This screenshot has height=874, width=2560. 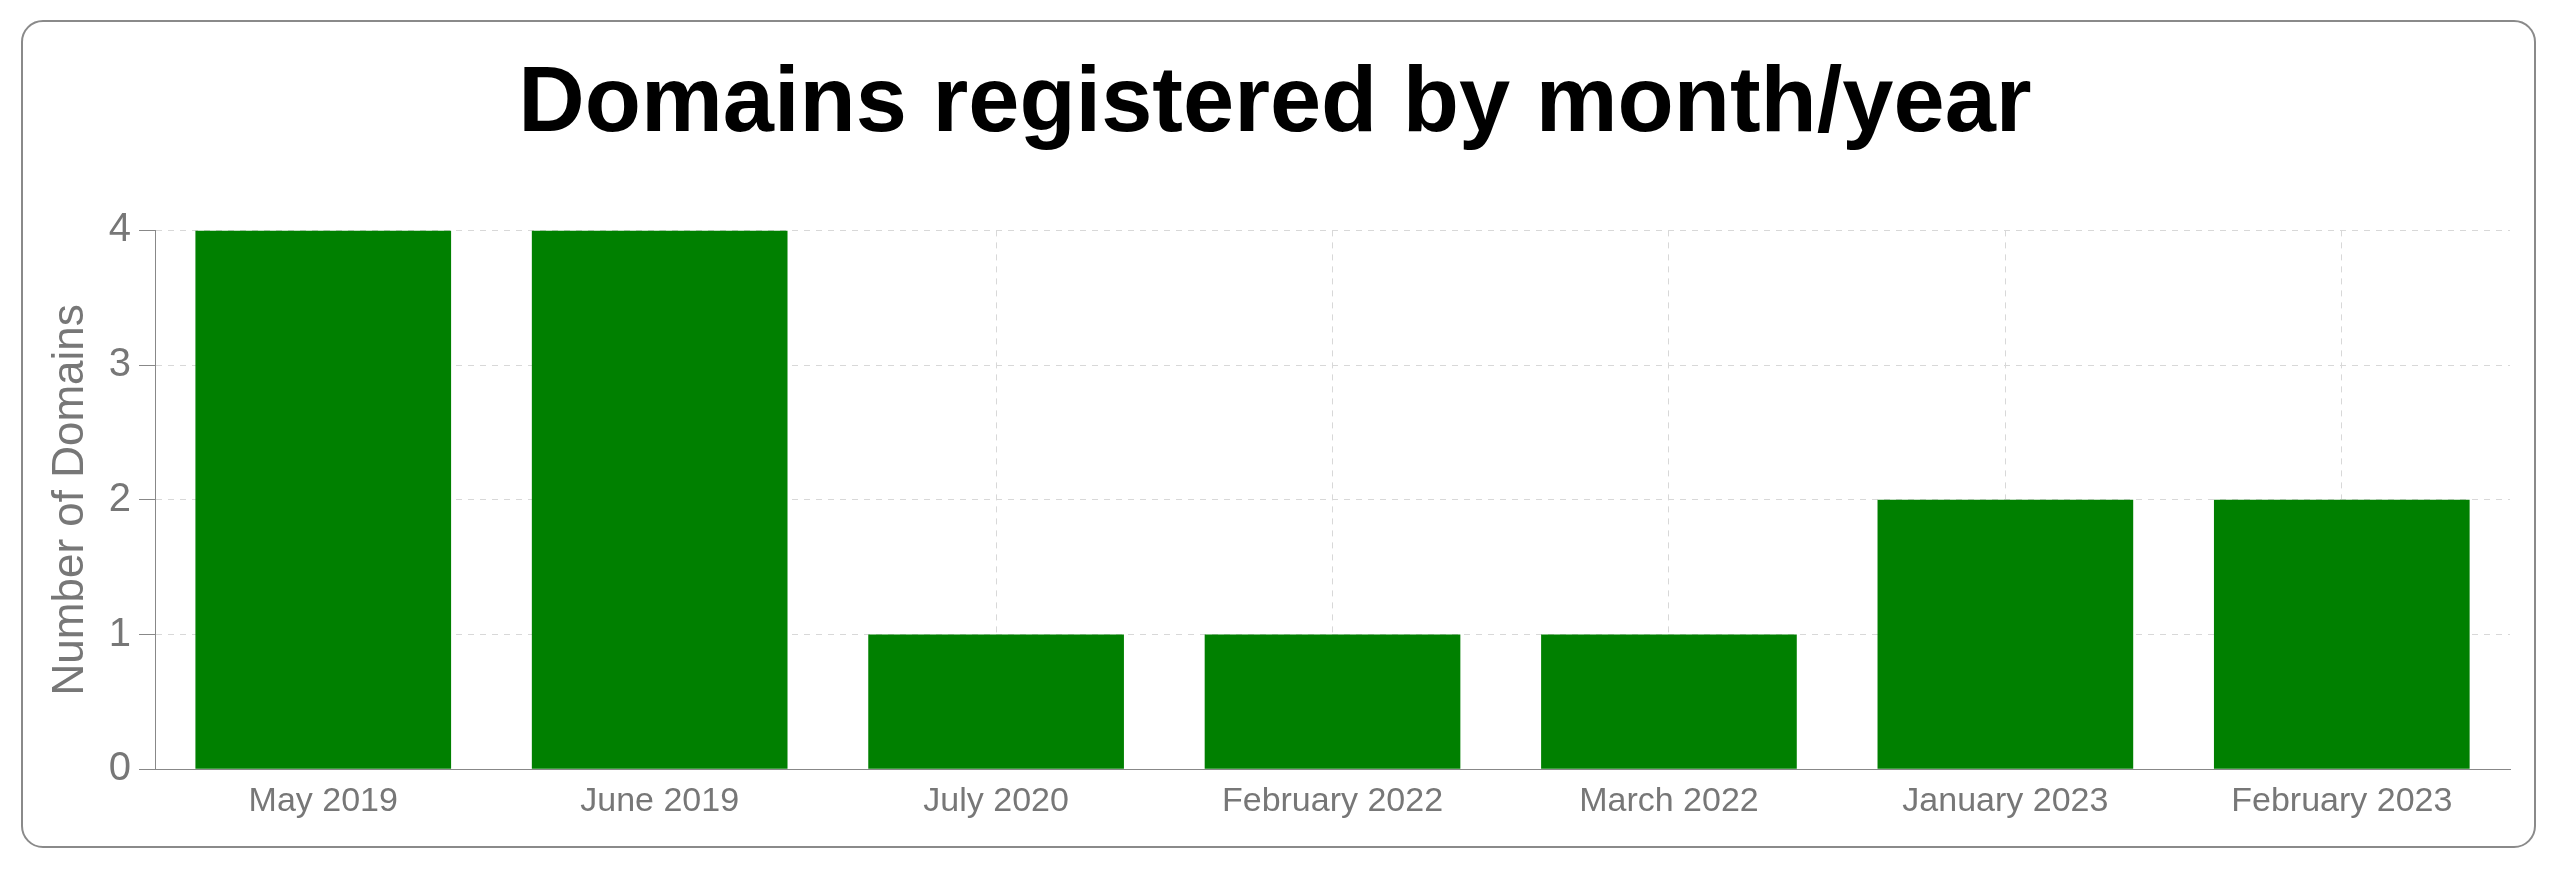 What do you see at coordinates (2005, 798) in the screenshot?
I see `x-tick-label: January 2023` at bounding box center [2005, 798].